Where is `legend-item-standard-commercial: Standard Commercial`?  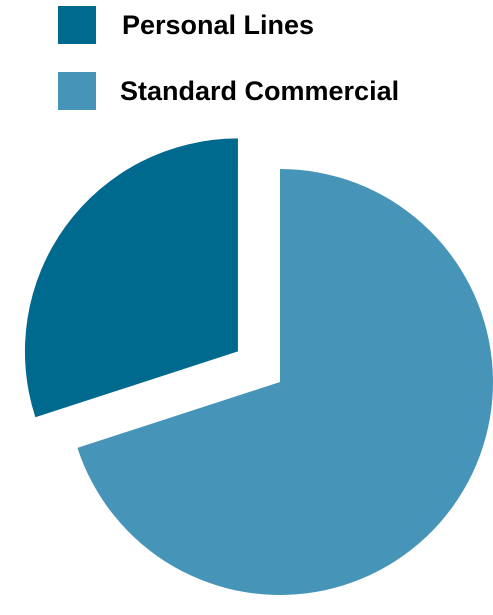
legend-item-standard-commercial: Standard Commercial is located at coordinates (228, 91).